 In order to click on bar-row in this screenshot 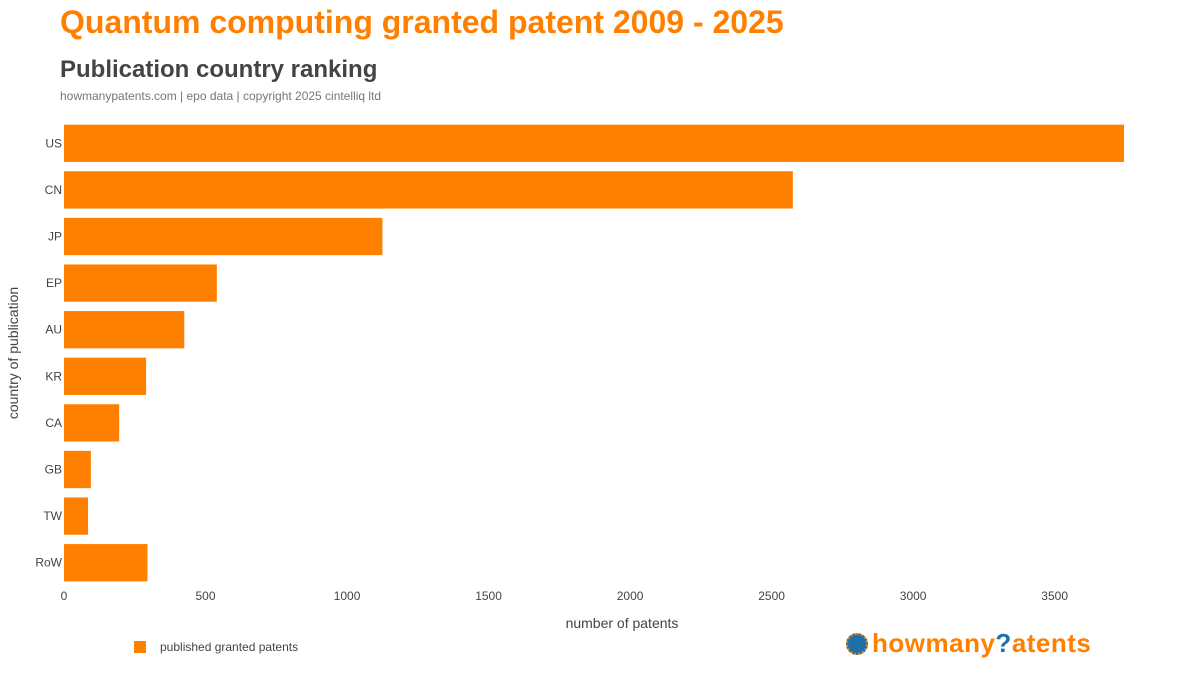, I will do `click(106, 563)`.